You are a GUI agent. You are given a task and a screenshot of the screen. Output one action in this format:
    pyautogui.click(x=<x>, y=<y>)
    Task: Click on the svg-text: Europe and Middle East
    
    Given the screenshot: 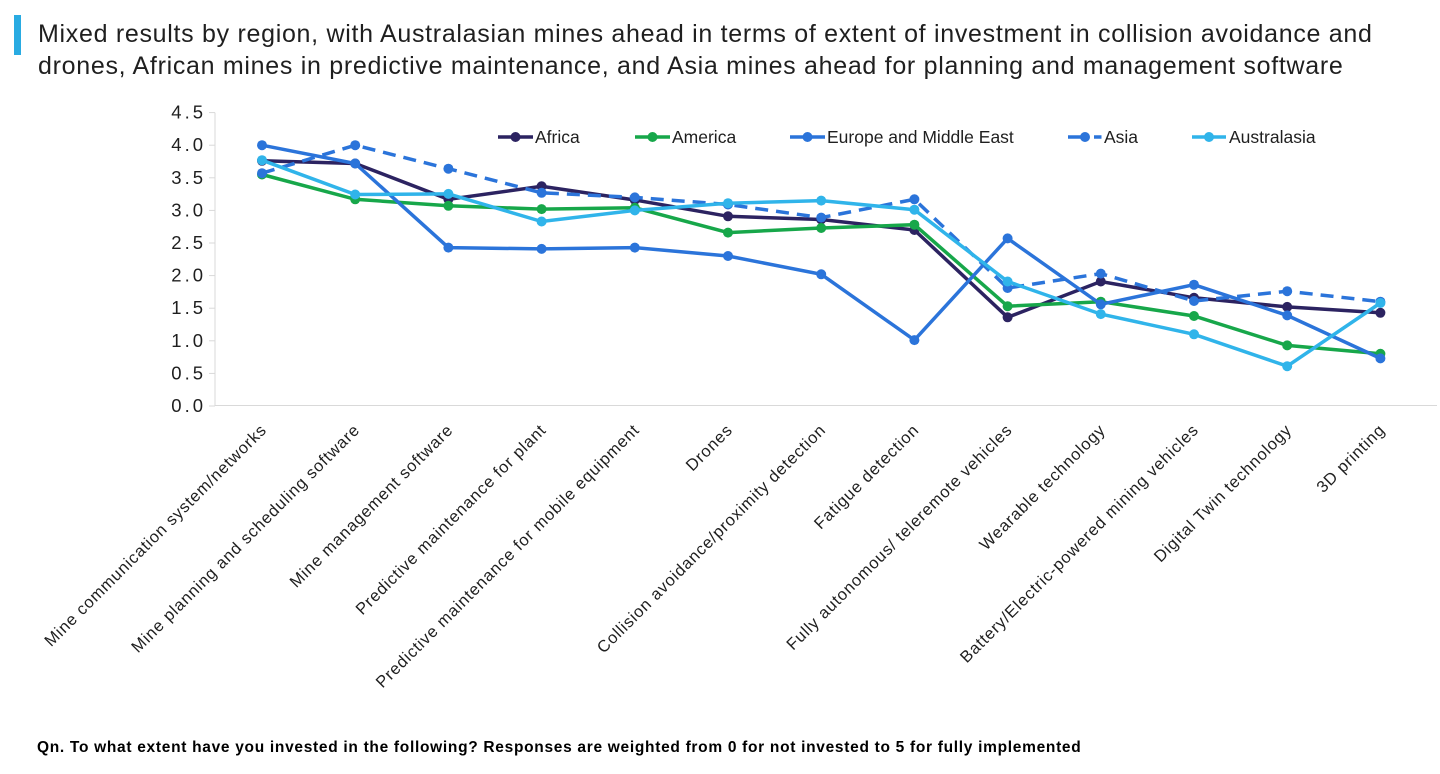 What is the action you would take?
    pyautogui.click(x=920, y=137)
    